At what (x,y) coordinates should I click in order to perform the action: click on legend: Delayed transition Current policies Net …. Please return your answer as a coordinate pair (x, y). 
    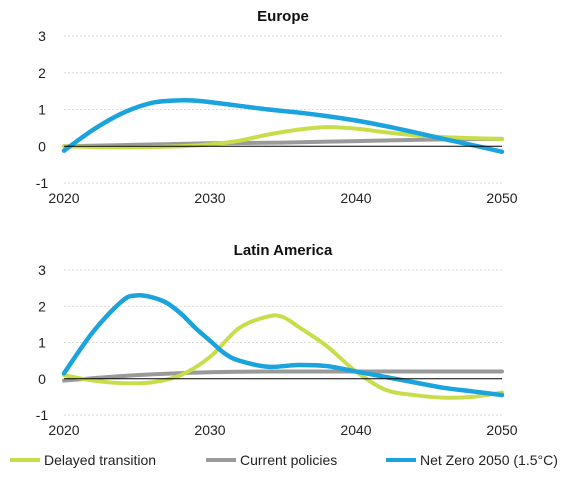
    Looking at the image, I should click on (284, 460).